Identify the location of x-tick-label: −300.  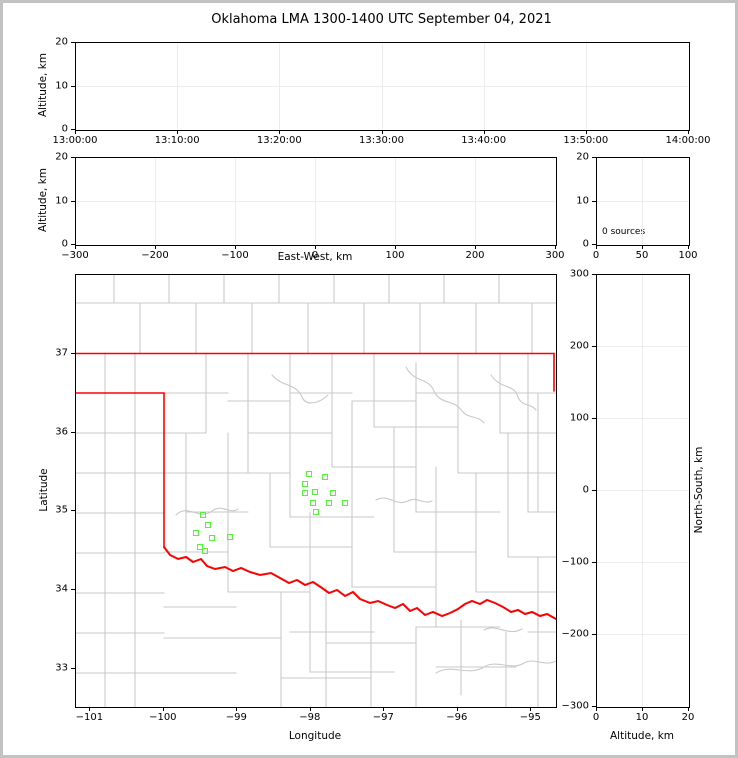
(75, 255).